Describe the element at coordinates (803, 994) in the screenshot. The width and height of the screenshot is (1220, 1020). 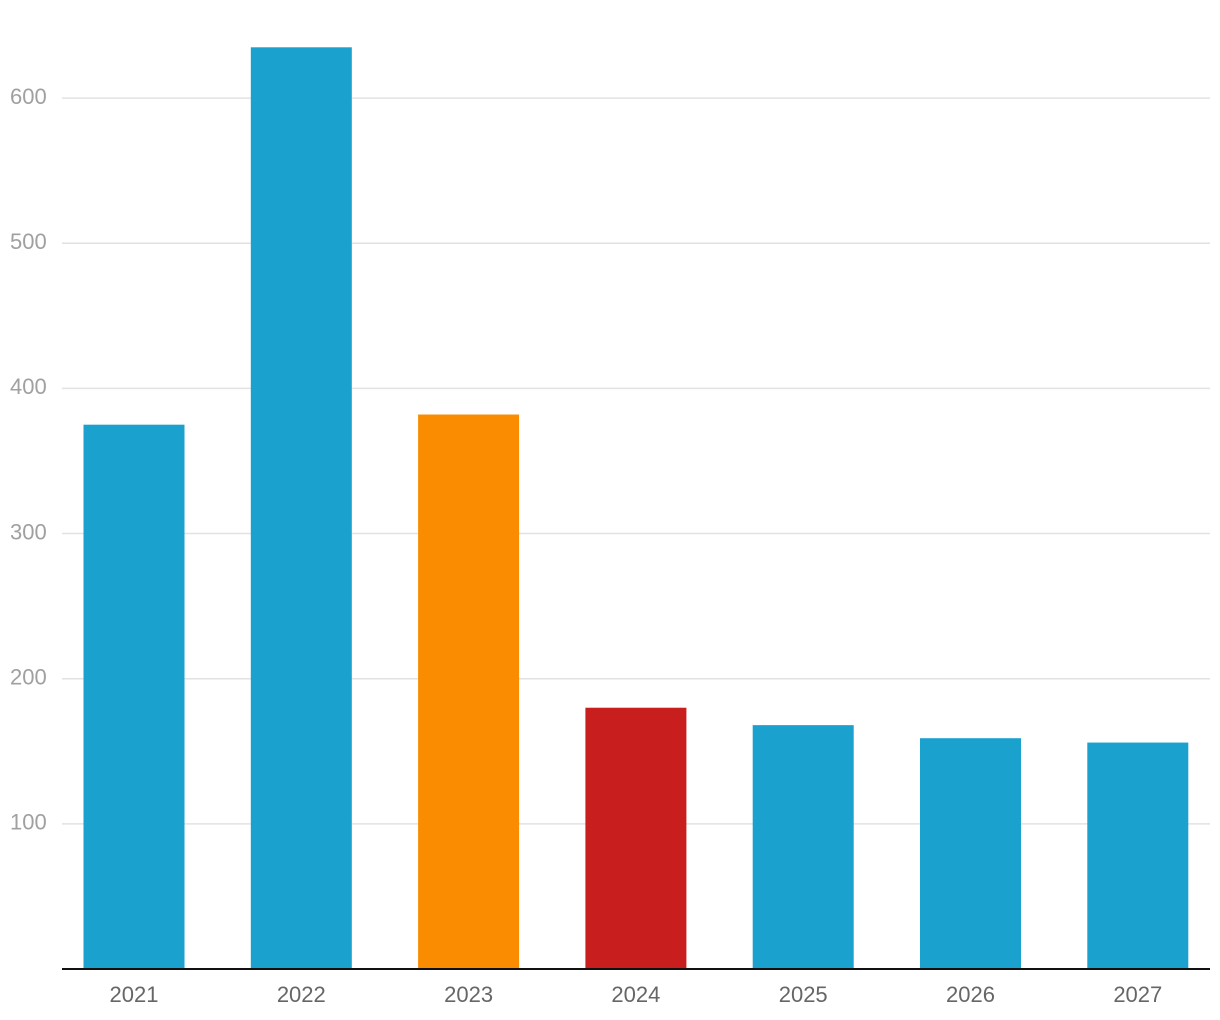
I see `x-tick-label: 2025` at that location.